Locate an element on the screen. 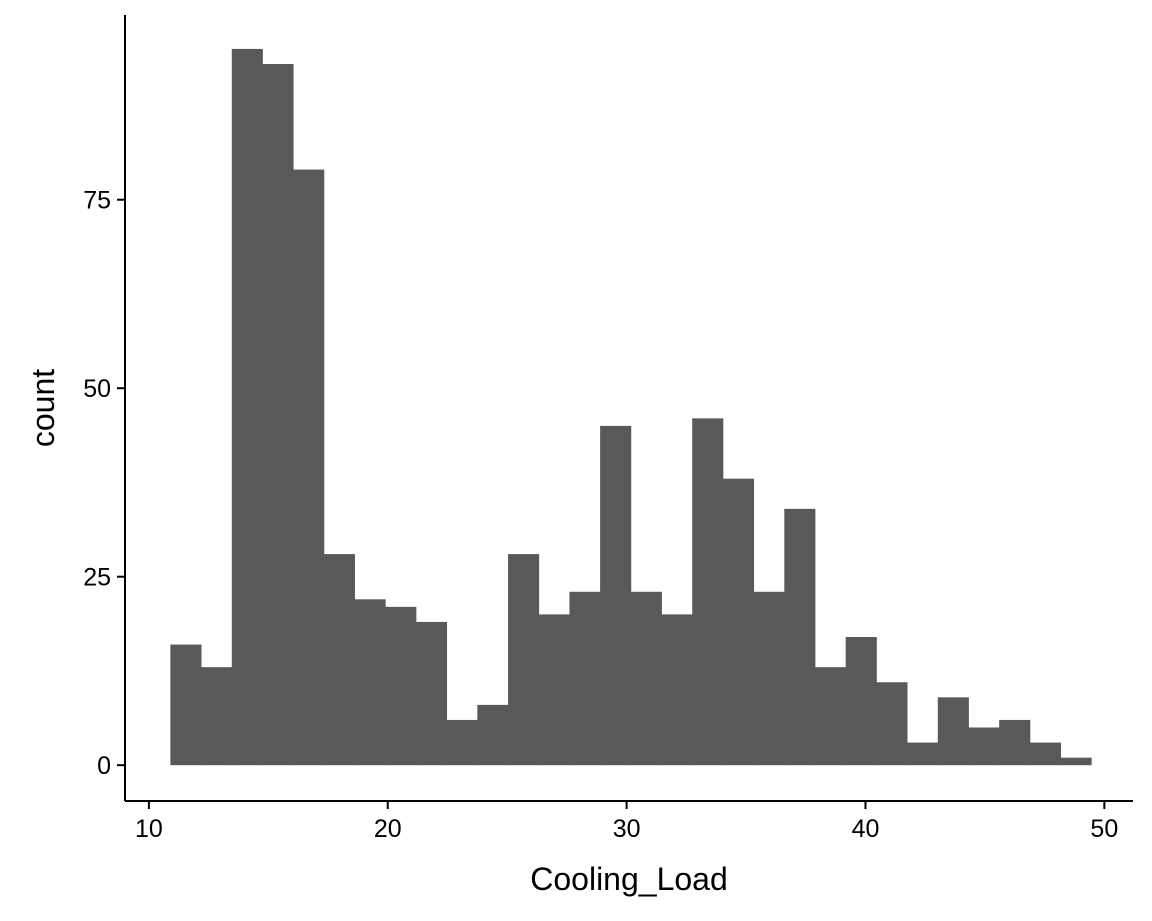  x-tick-label: 10 is located at coordinates (149, 829).